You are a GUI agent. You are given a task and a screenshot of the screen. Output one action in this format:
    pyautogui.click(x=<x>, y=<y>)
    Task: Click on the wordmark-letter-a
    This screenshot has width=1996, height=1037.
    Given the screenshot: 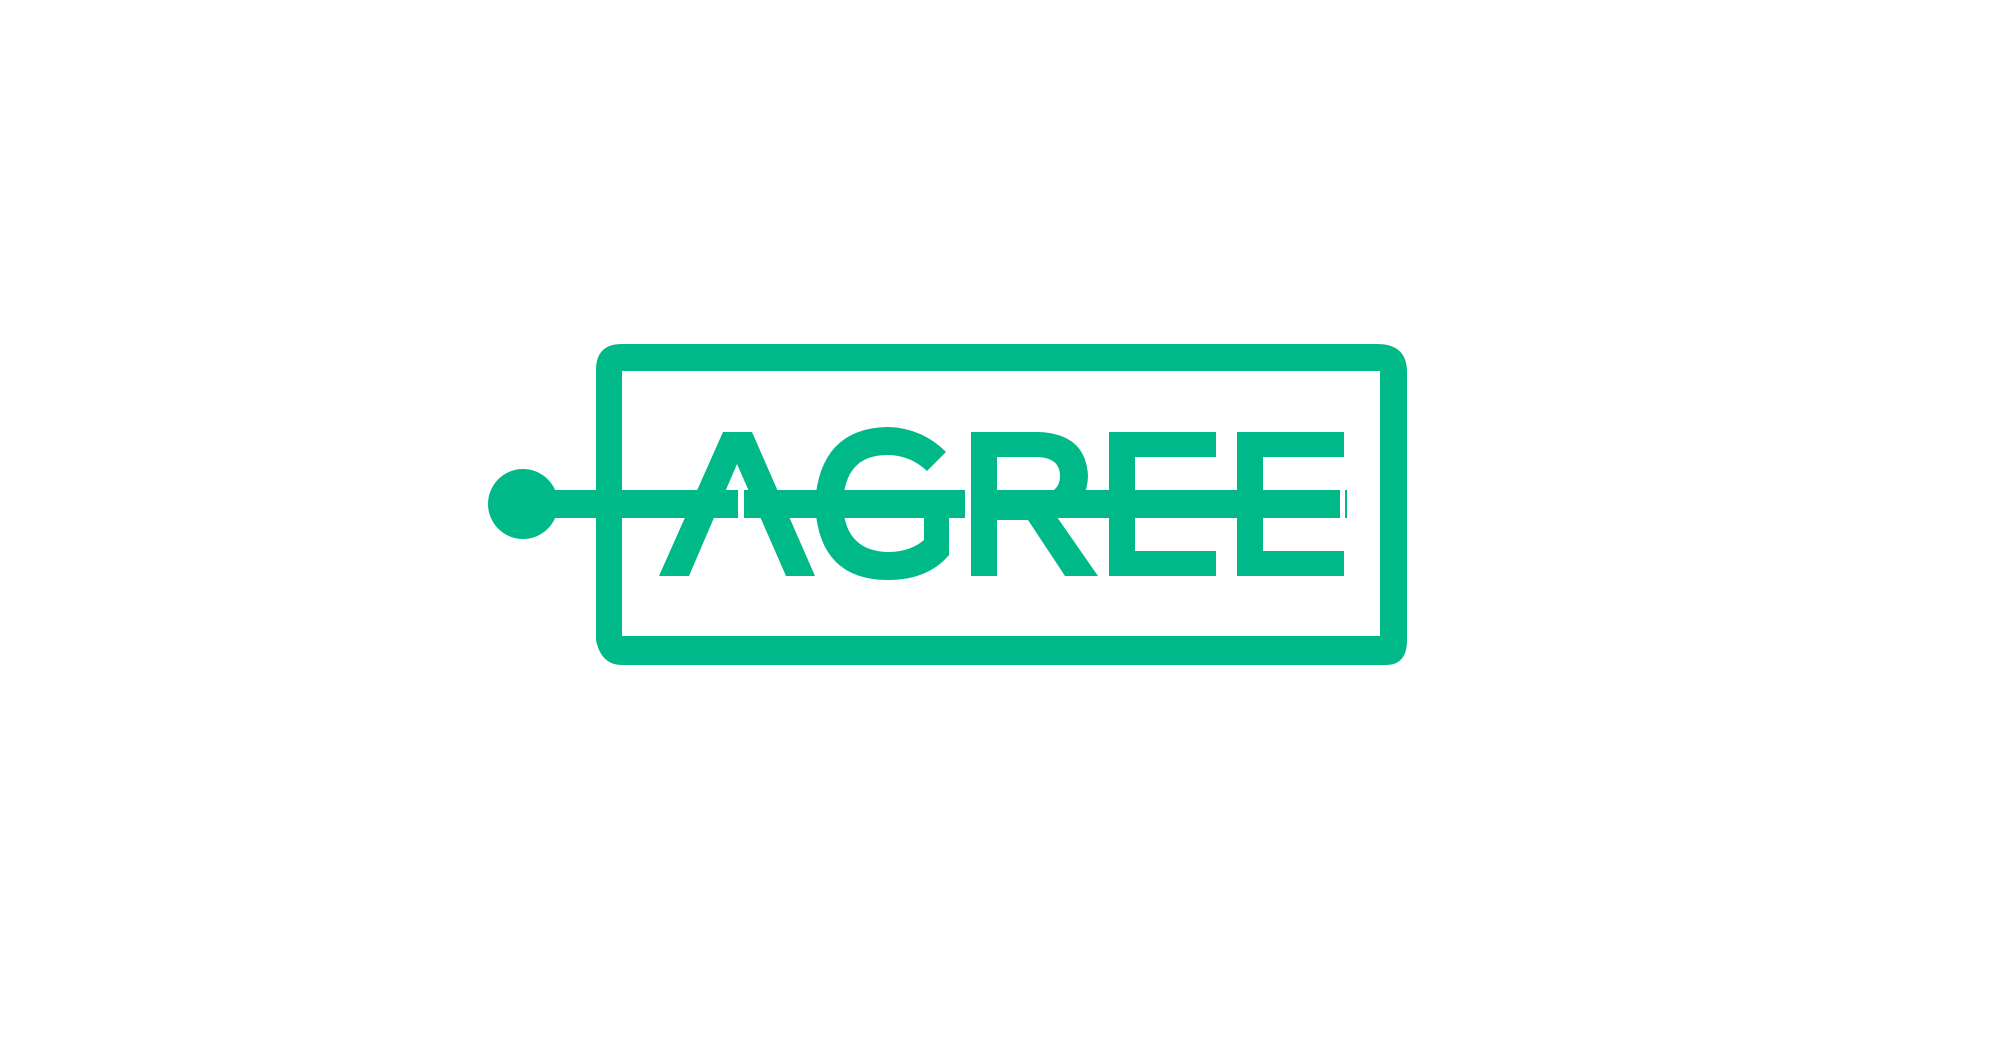 What is the action you would take?
    pyautogui.click(x=737, y=504)
    